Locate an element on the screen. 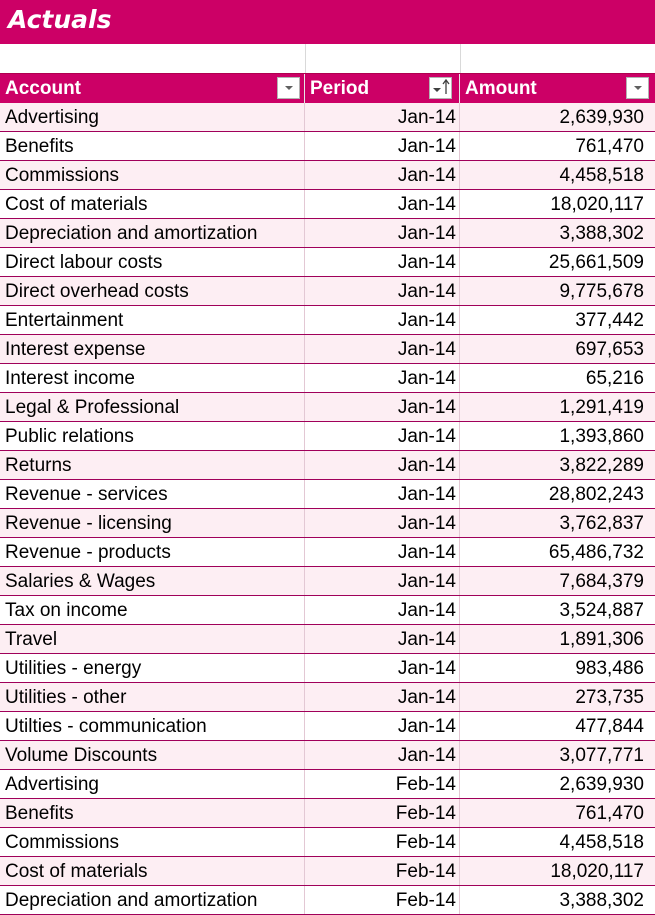  table-row: Cost of materials Jan-14 18,020,117 is located at coordinates (327, 204).